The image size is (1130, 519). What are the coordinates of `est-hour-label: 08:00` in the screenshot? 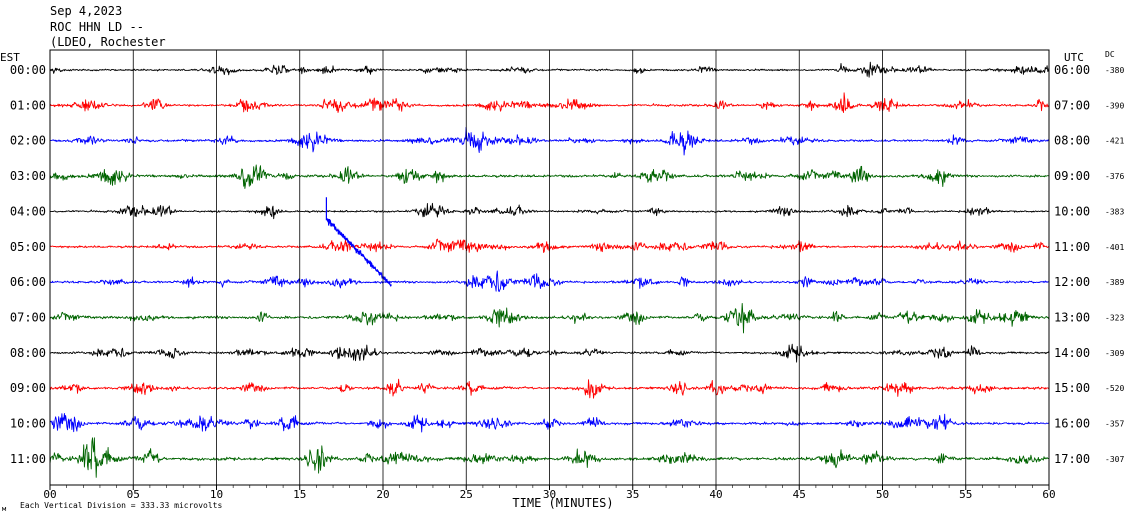 It's located at (28, 353).